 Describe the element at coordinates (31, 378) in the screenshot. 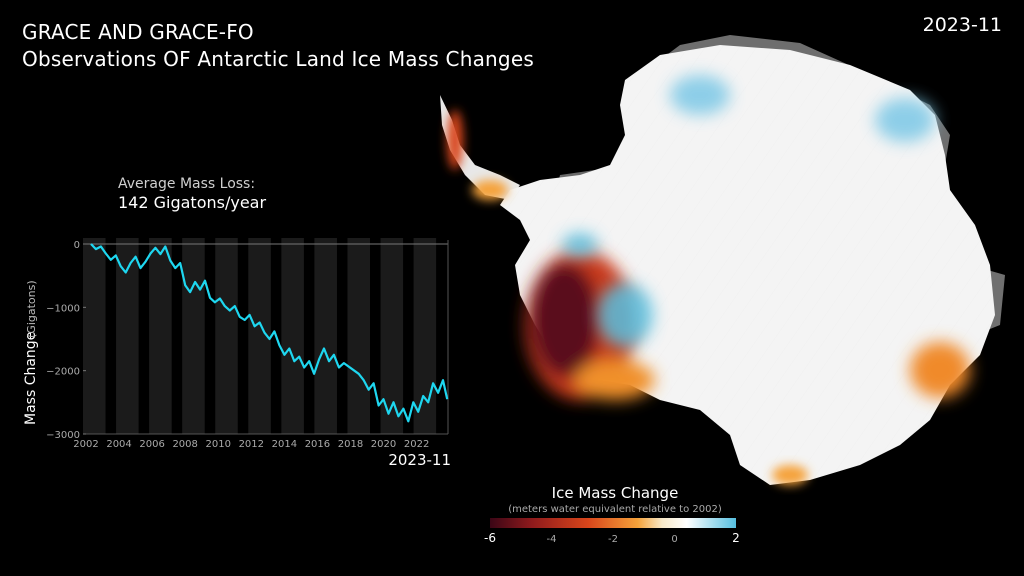

I see `y-axis-label: Mass Change` at that location.